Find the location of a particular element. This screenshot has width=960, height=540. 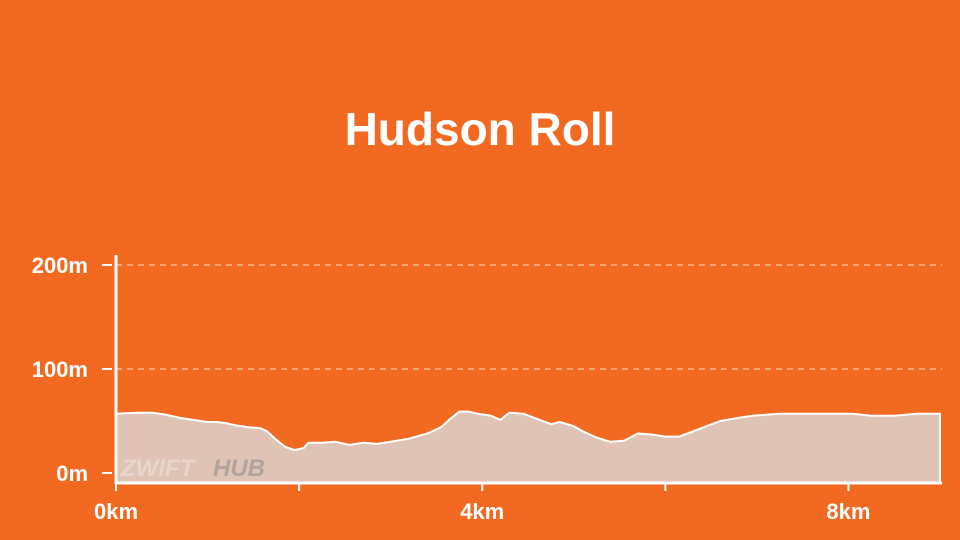

y-tick-label: 200m is located at coordinates (60, 265).